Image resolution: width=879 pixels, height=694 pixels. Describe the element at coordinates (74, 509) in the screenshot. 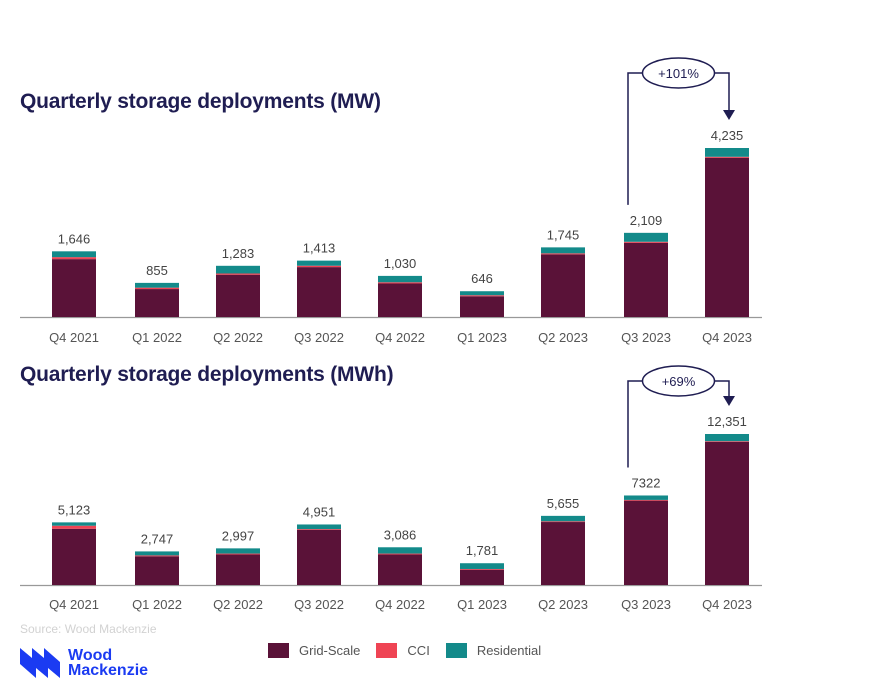

I see `data-label: 5,123` at that location.